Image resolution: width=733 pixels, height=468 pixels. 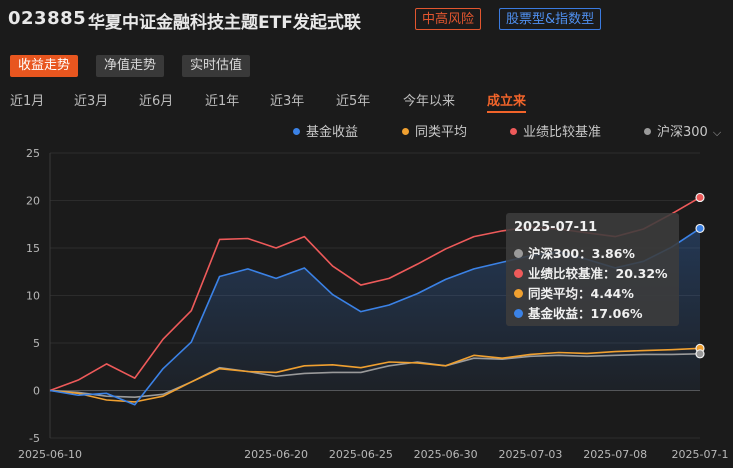 I want to click on y-tick-label: 0, so click(x=36, y=391).